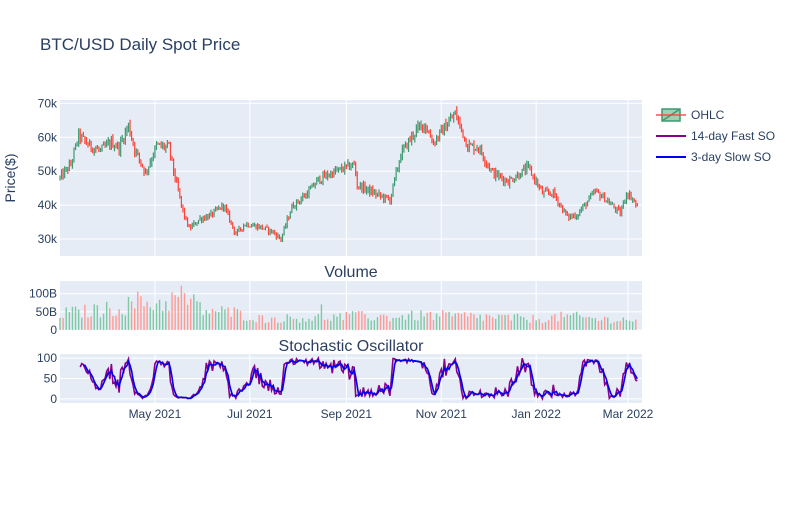 The width and height of the screenshot is (800, 505). What do you see at coordinates (48, 239) in the screenshot?
I see `y-tick-label: 30k` at bounding box center [48, 239].